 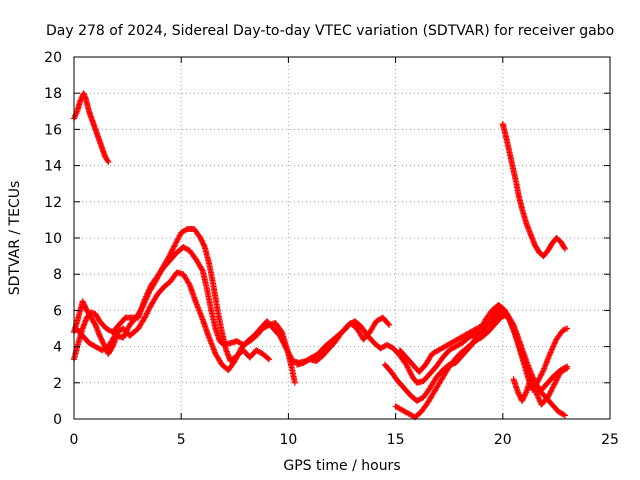 I want to click on y-tick-label: 20, so click(x=53, y=58).